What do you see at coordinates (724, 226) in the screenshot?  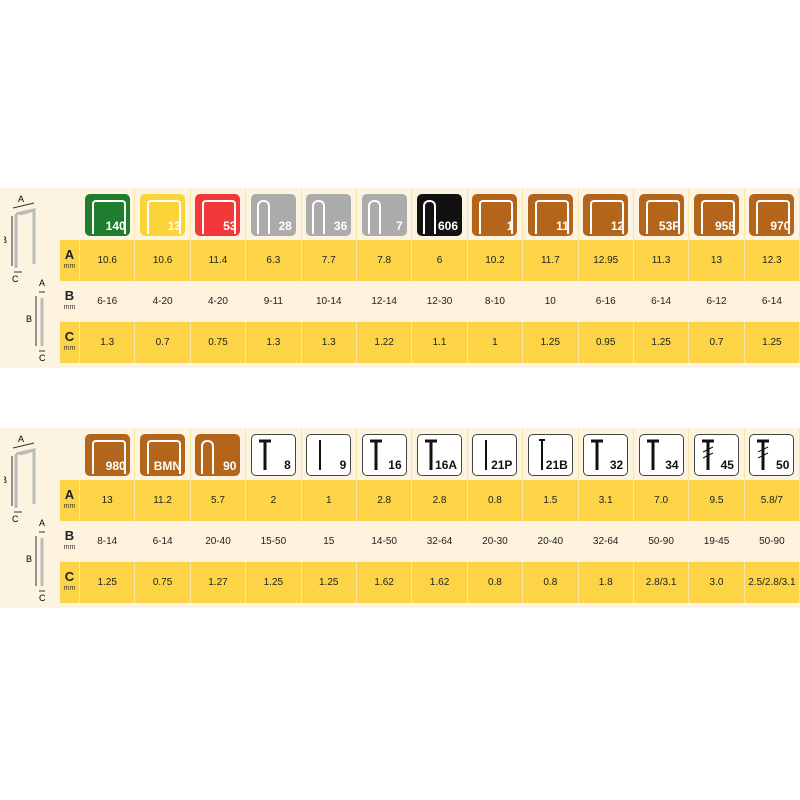 I see `type-number: 958` at bounding box center [724, 226].